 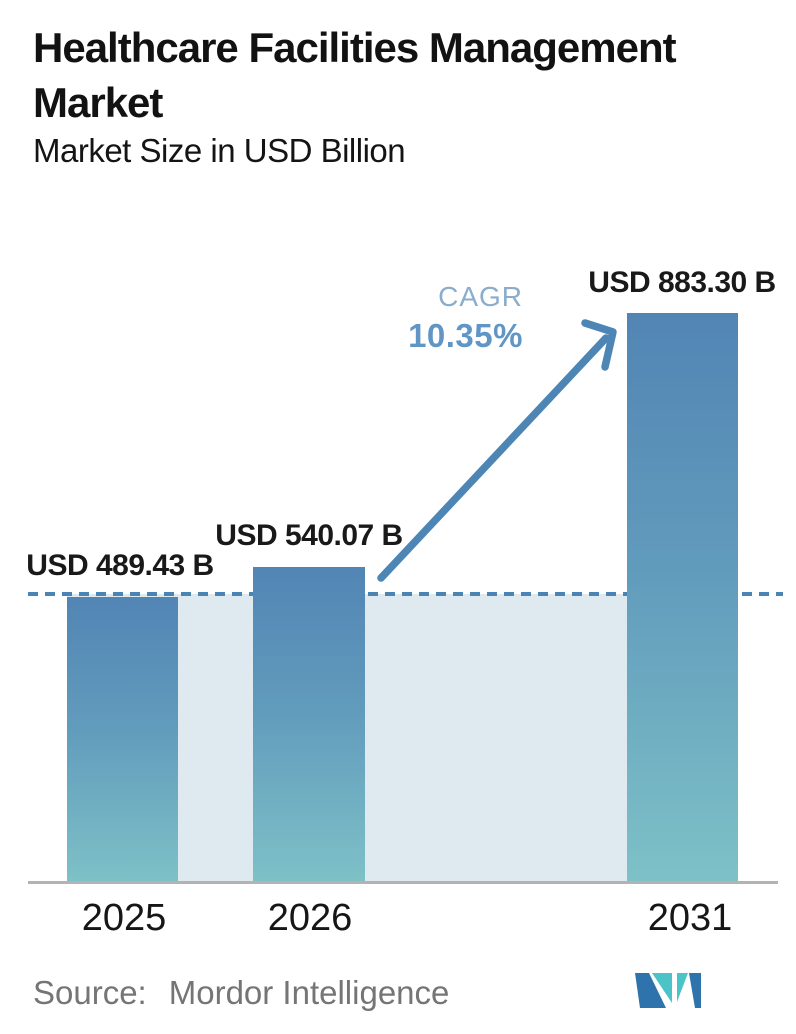 I want to click on source-attribution: Source: Mordor Intelligence, so click(x=241, y=993).